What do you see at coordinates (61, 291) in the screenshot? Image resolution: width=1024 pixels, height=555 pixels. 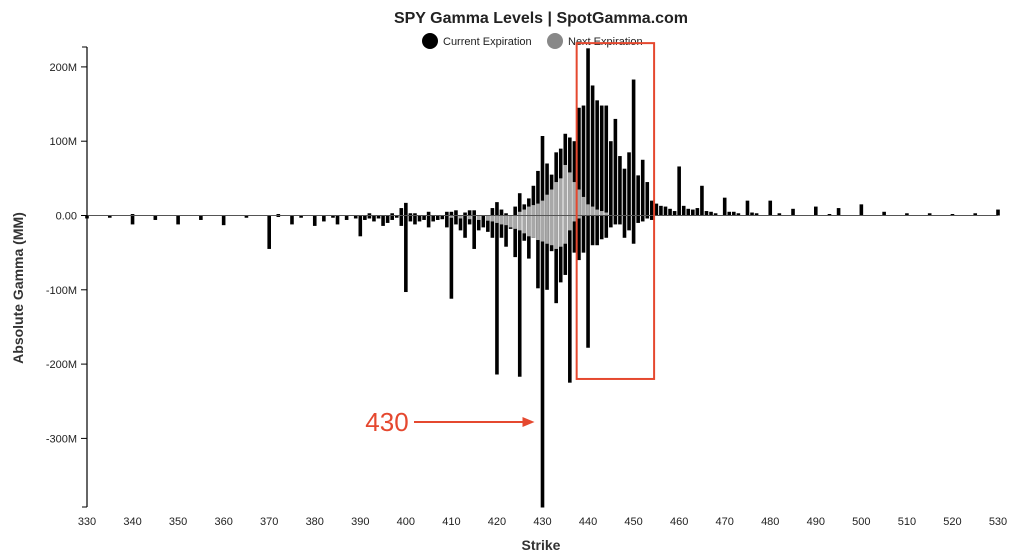 I see `y-tick-label: -100M` at bounding box center [61, 291].